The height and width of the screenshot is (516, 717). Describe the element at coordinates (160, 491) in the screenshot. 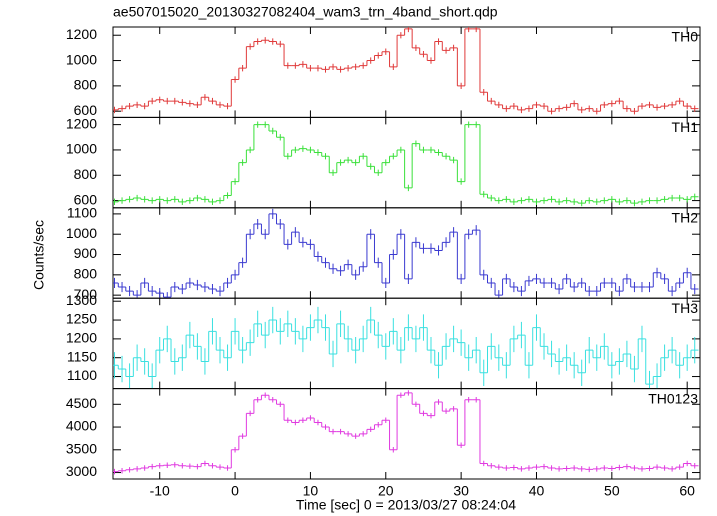

I see `x-tick-label: -10` at that location.